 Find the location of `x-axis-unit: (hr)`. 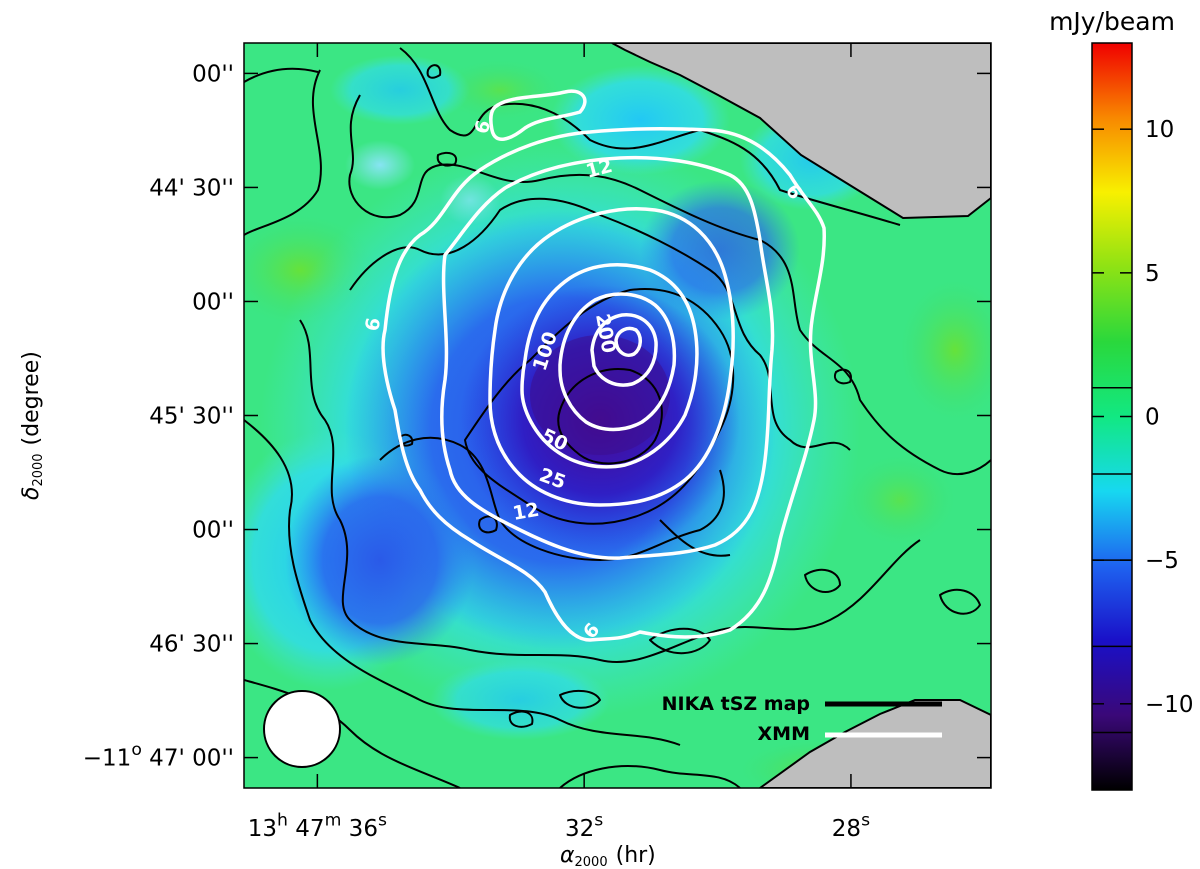

x-axis-unit: (hr) is located at coordinates (636, 855).